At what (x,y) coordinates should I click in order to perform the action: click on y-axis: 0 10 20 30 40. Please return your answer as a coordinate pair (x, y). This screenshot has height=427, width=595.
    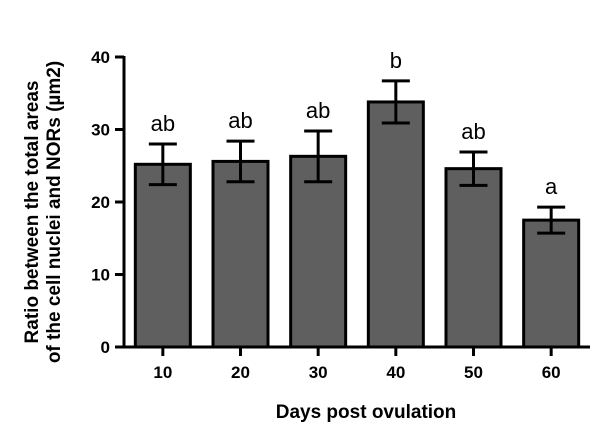
    Looking at the image, I should click on (108, 202).